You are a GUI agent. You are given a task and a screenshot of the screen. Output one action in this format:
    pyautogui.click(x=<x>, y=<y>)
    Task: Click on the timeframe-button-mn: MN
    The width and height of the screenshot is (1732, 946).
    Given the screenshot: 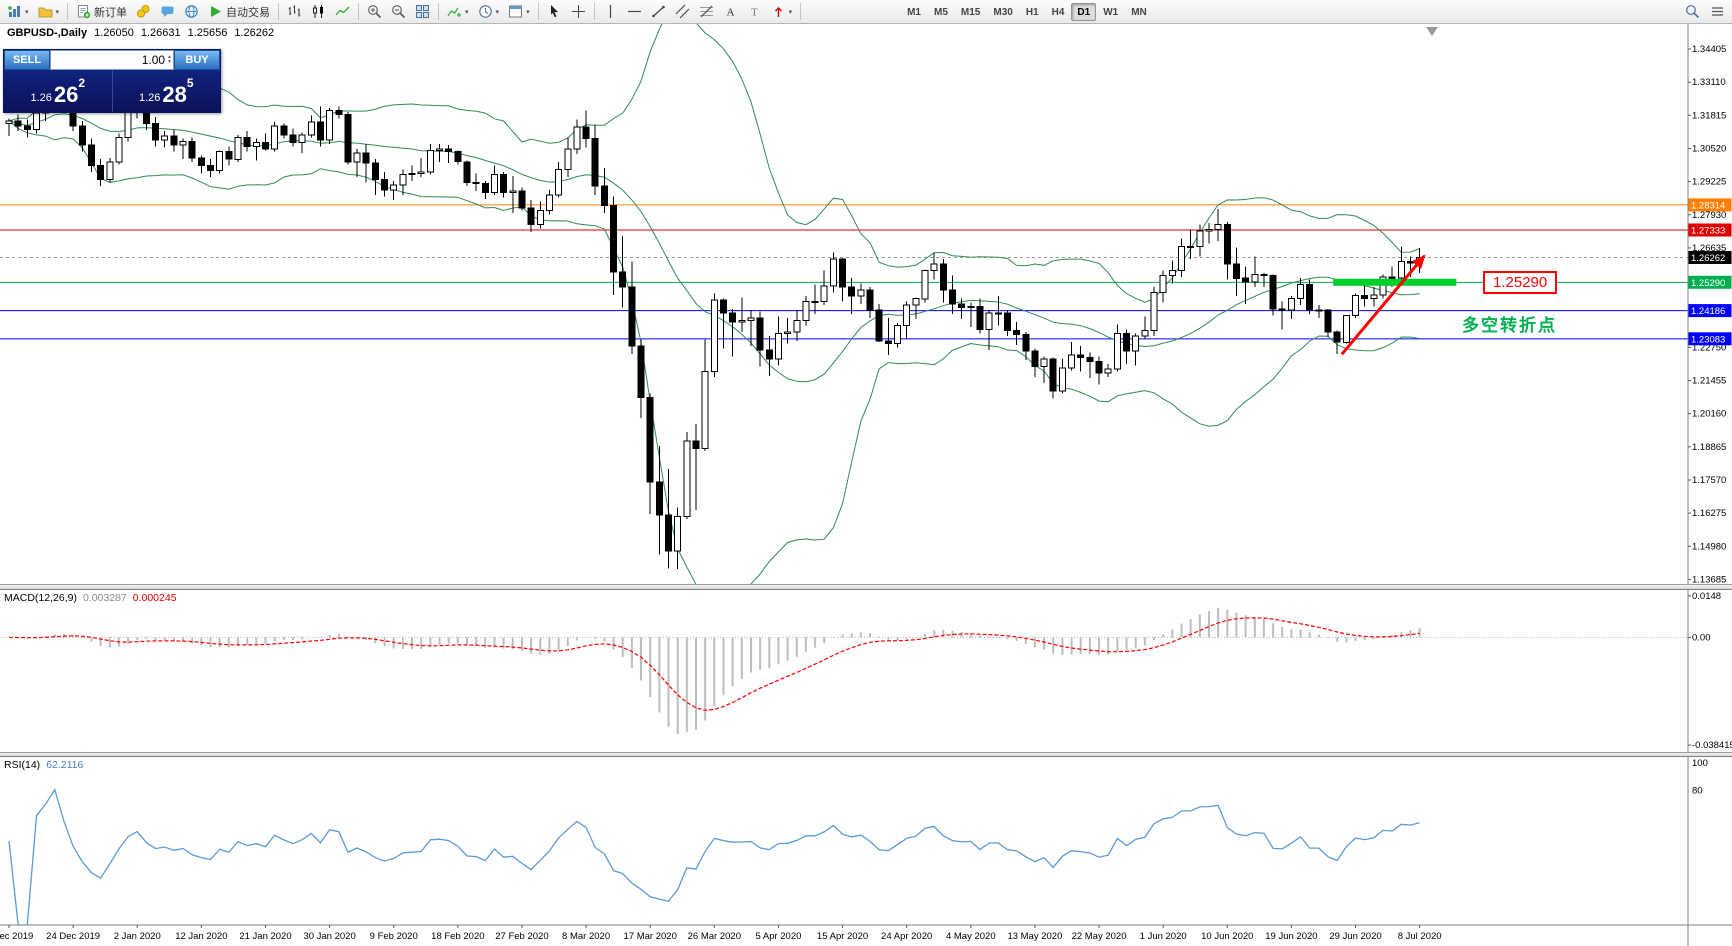 What is the action you would take?
    pyautogui.click(x=1139, y=12)
    